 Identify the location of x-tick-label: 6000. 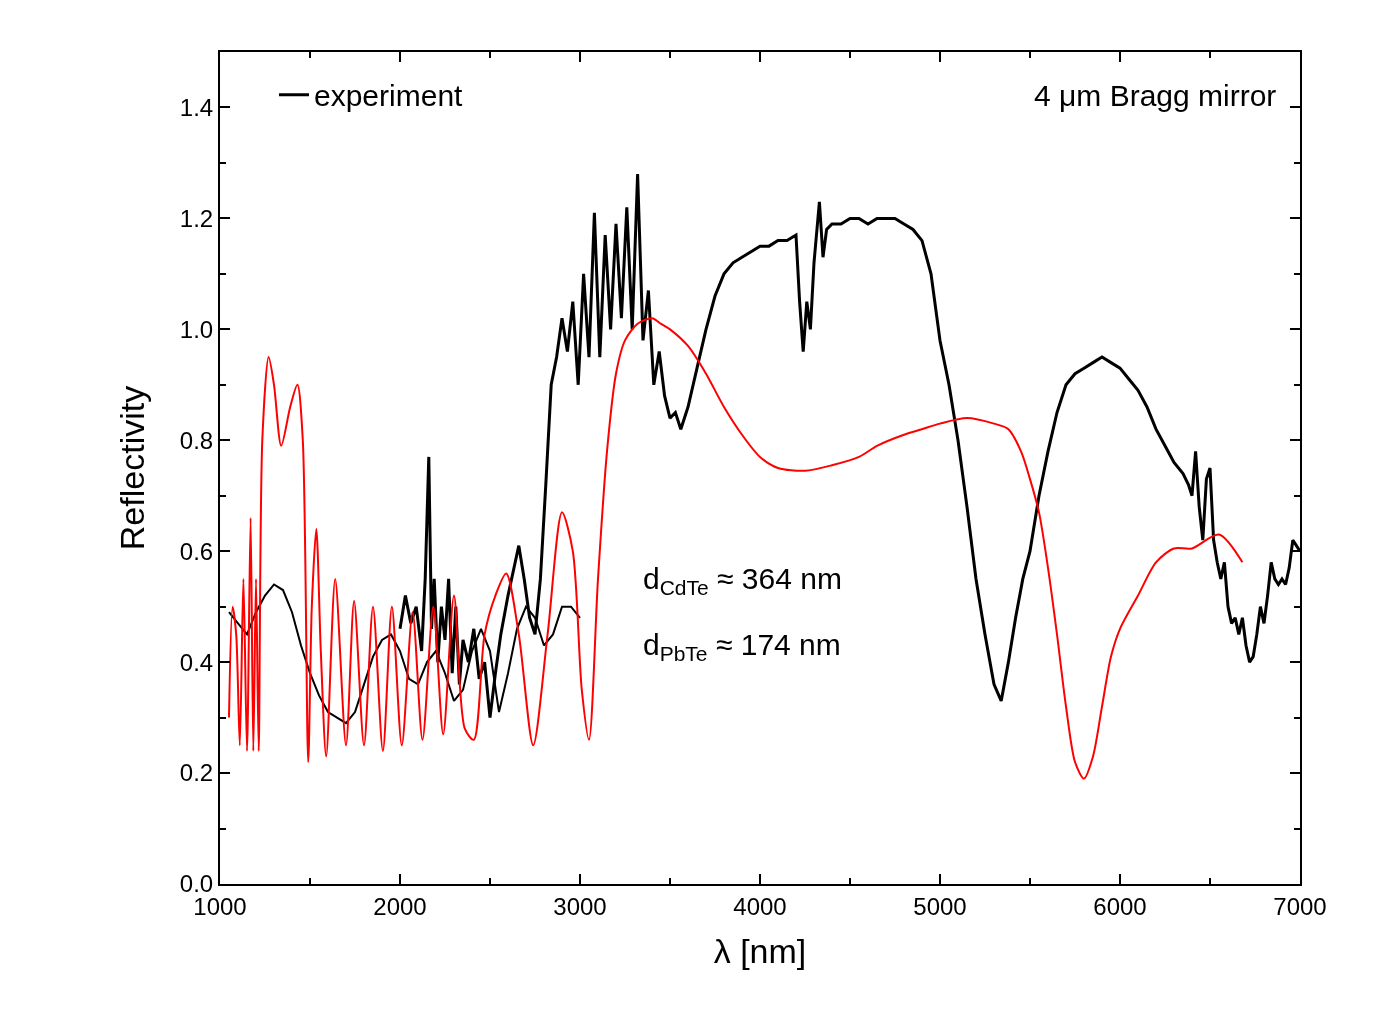
(1120, 906).